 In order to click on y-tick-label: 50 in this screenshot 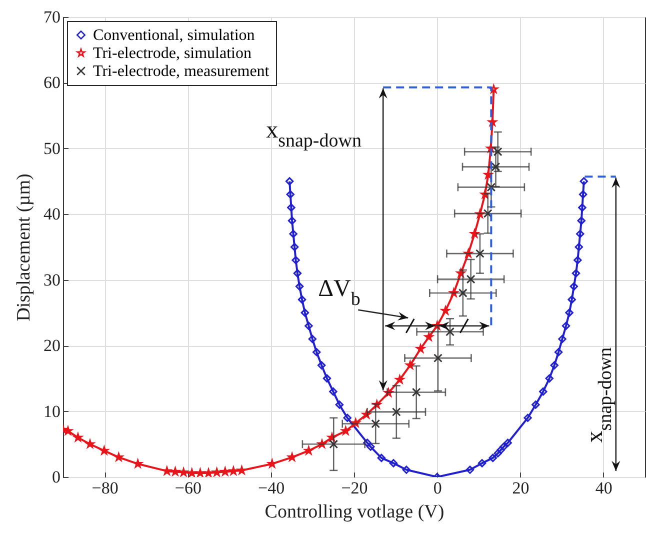, I will do `click(52, 148)`.